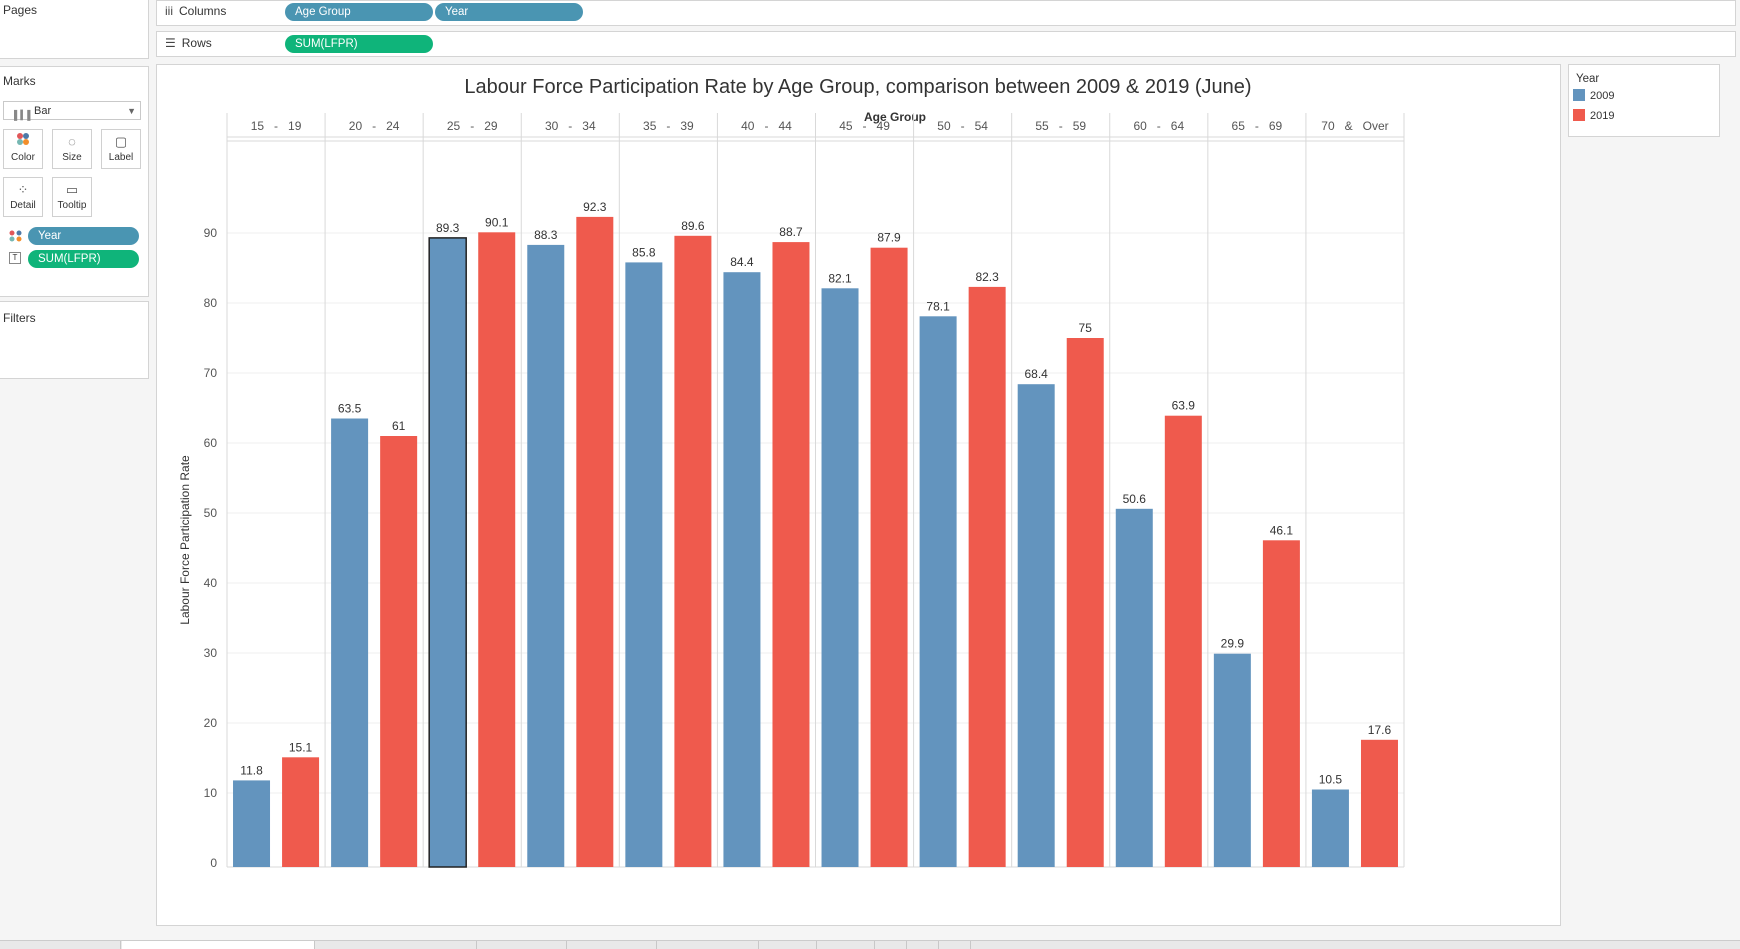 The image size is (1740, 949). I want to click on data-label: 84.4, so click(742, 262).